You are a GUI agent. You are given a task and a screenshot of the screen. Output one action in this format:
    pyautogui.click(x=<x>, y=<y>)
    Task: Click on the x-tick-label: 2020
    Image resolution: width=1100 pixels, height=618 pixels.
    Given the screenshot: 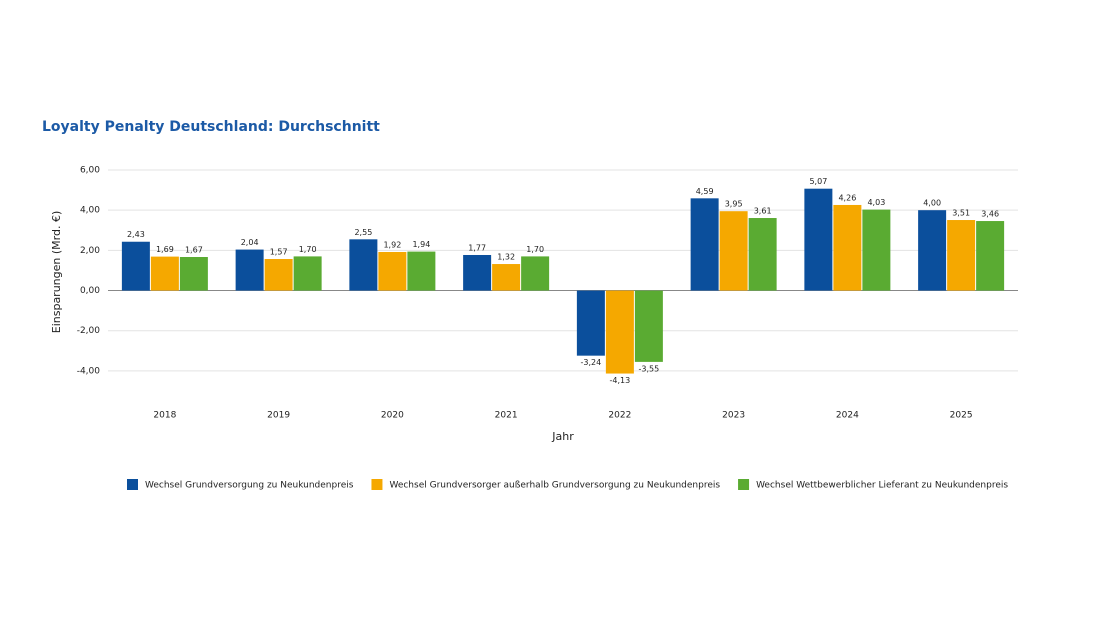 What is the action you would take?
    pyautogui.click(x=392, y=416)
    